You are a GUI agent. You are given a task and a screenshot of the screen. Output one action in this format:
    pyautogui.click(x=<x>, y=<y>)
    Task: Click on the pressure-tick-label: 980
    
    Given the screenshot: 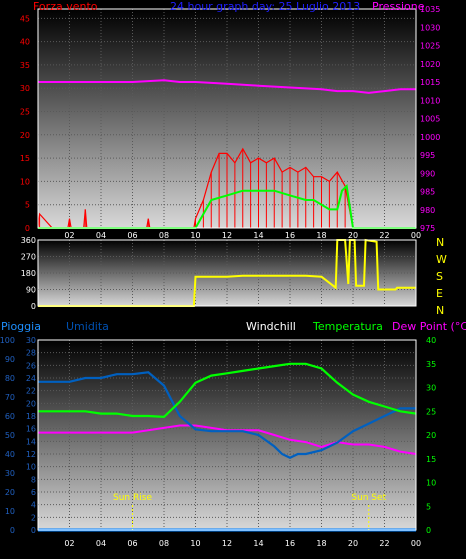 What is the action you would take?
    pyautogui.click(x=427, y=210)
    